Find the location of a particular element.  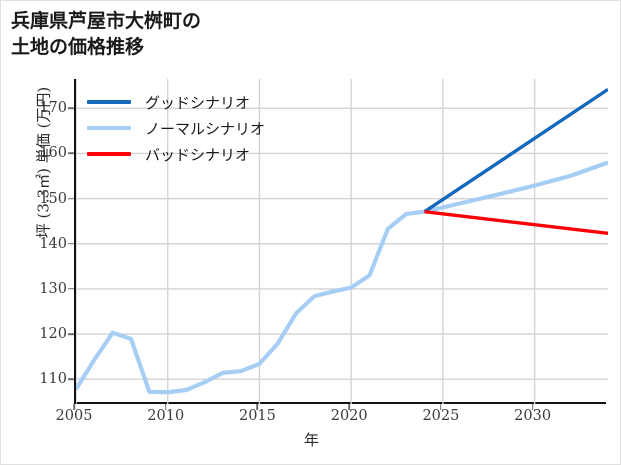

page-title: 兵庫県芦屋市大桝町の 土地の価格推移 is located at coordinates (106, 35).